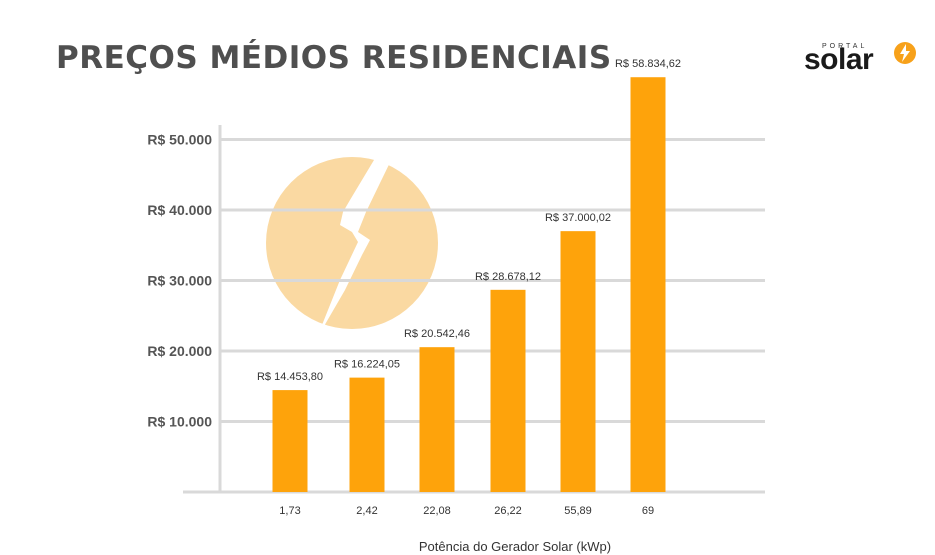 The image size is (935, 555). I want to click on y-tick-label: R$ 50.000, so click(179, 140).